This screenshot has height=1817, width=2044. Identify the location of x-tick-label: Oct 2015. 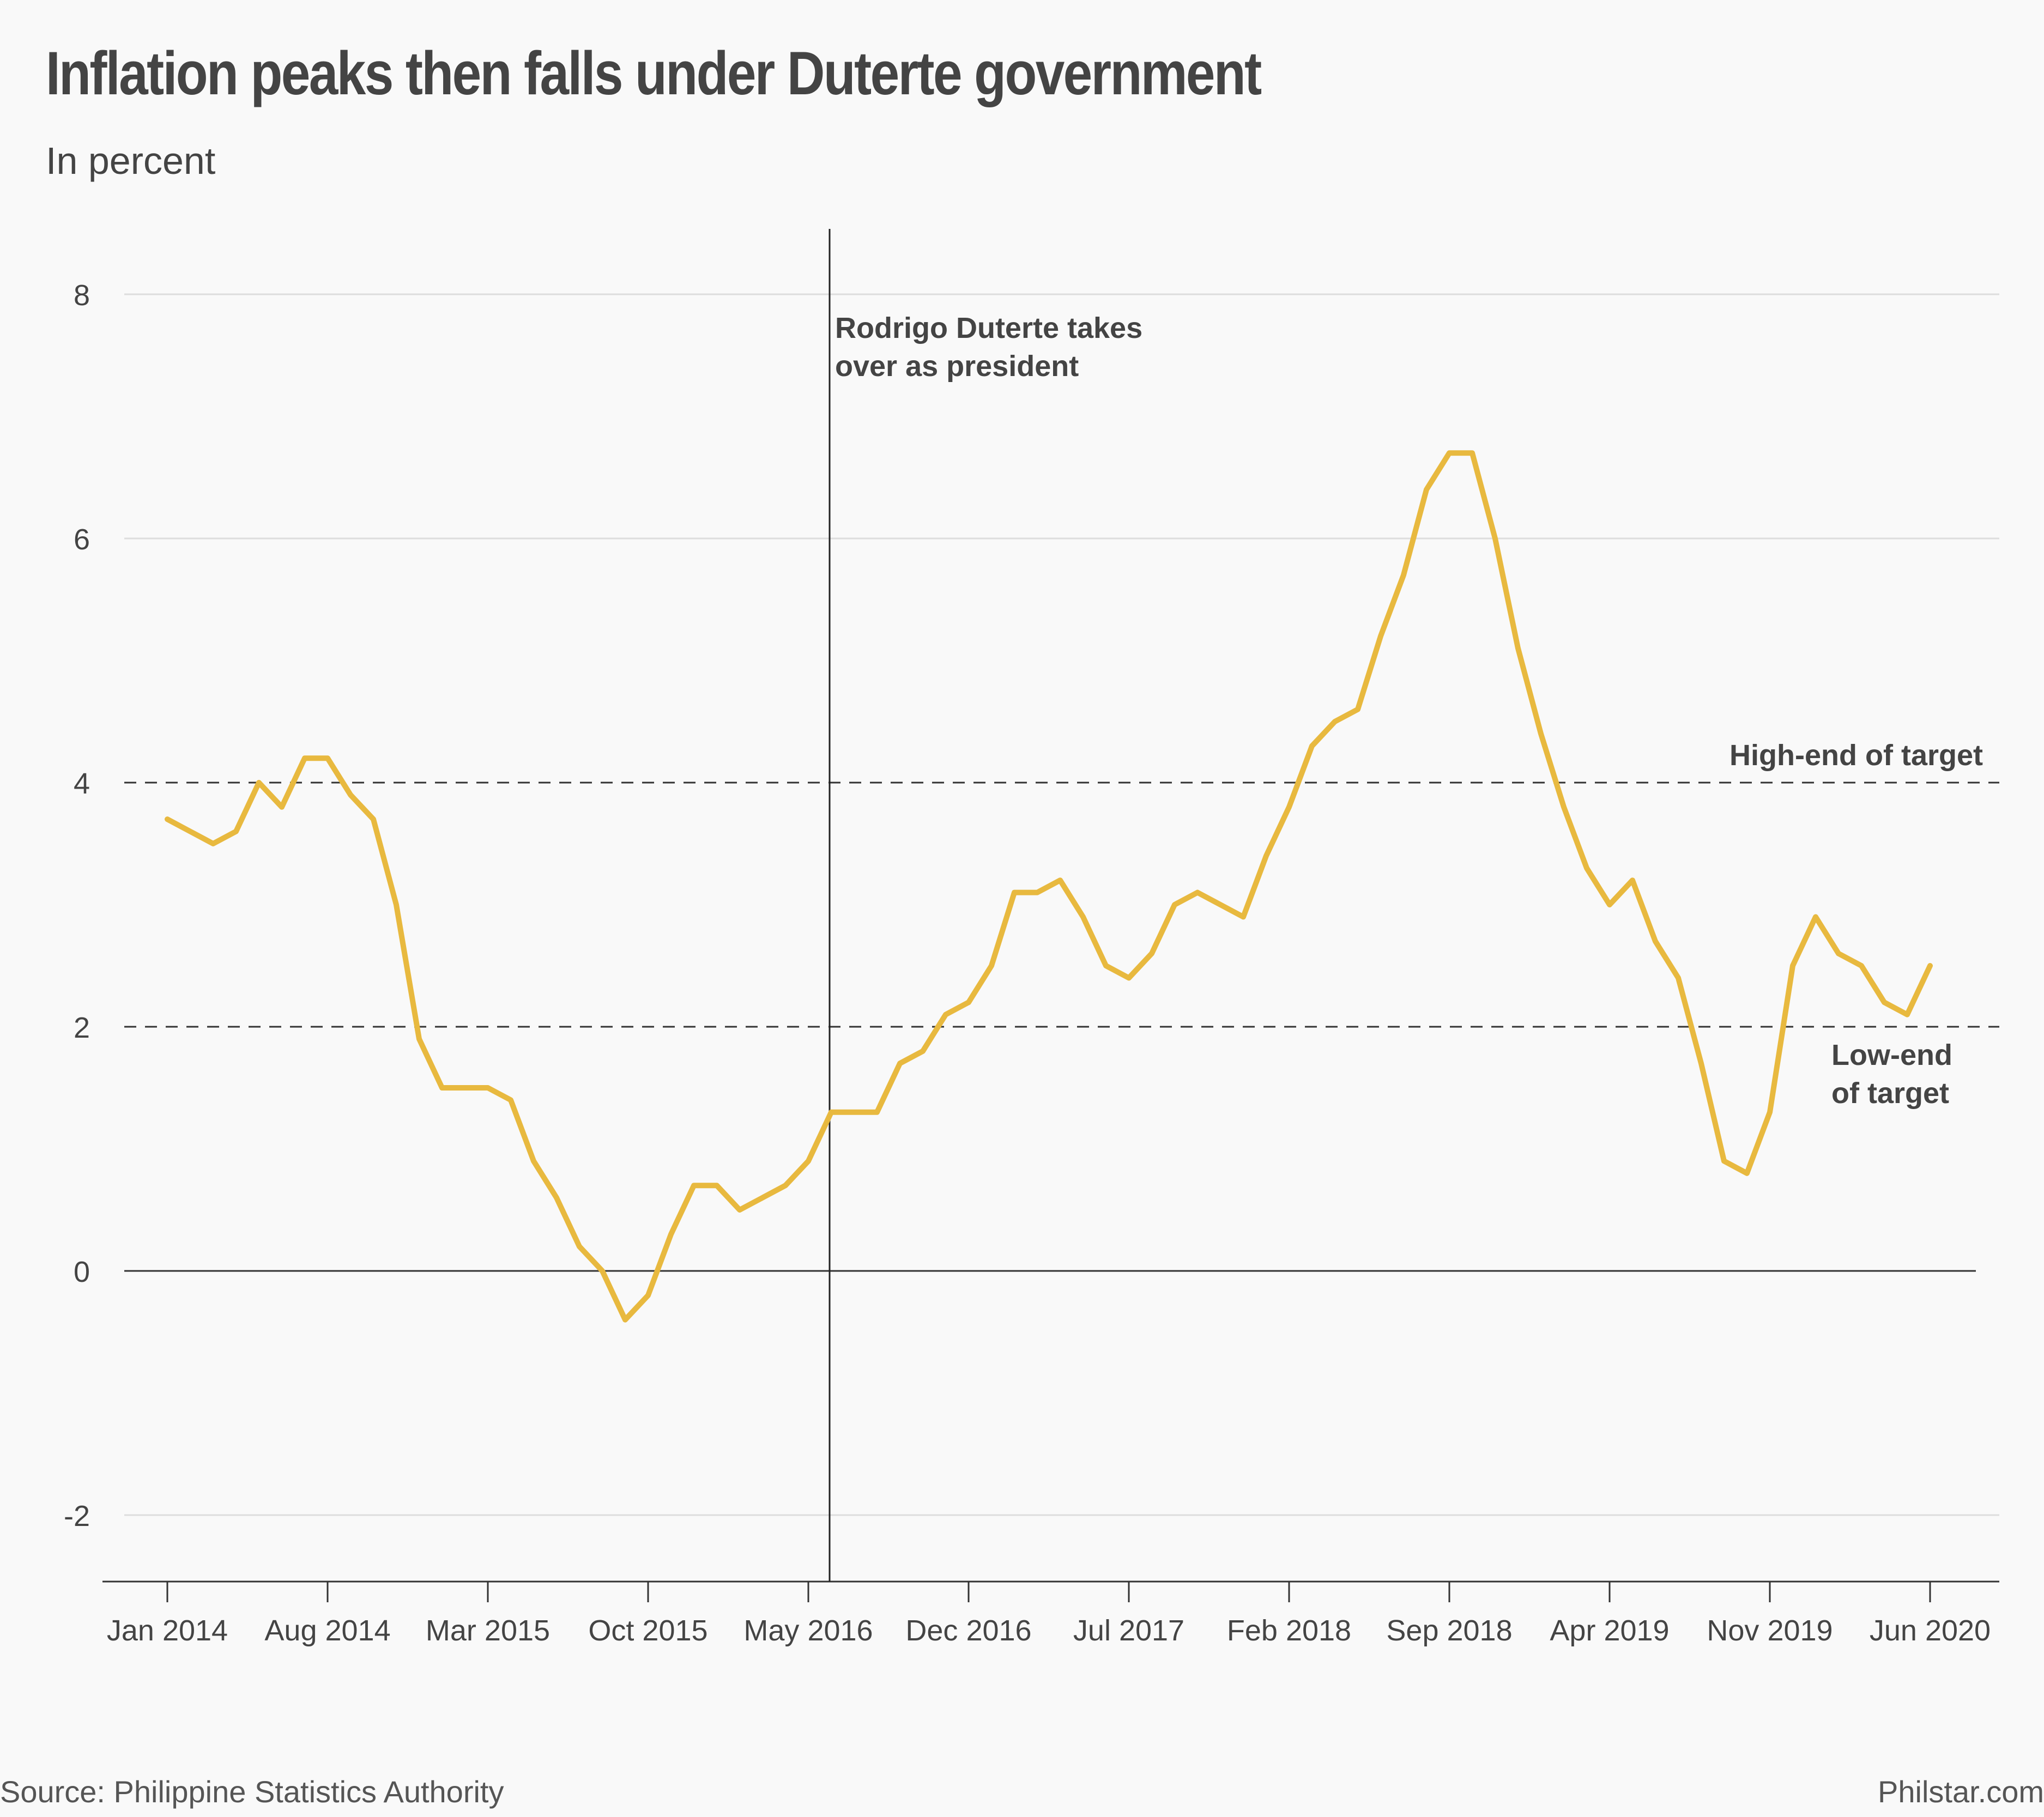
(648, 1631).